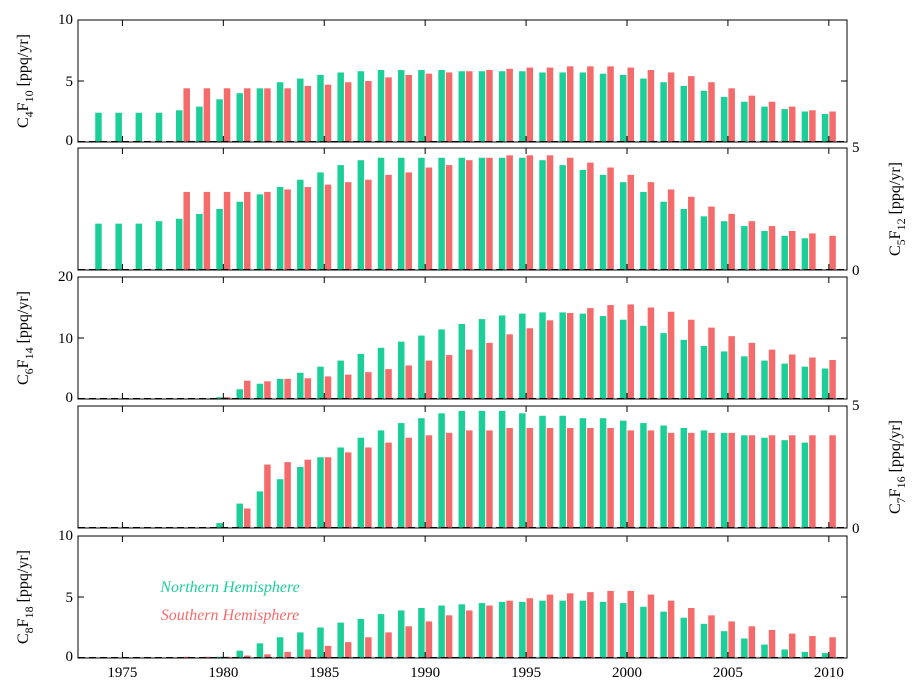 This screenshot has width=915, height=684. Describe the element at coordinates (627, 673) in the screenshot. I see `x-tick-label: 2000` at that location.